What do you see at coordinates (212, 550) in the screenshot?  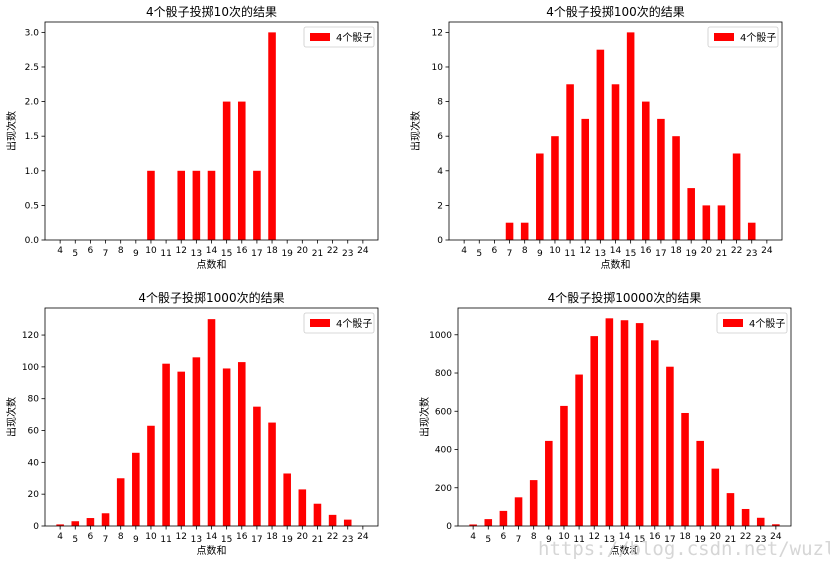 I see `x-axis-label: 点数和` at bounding box center [212, 550].